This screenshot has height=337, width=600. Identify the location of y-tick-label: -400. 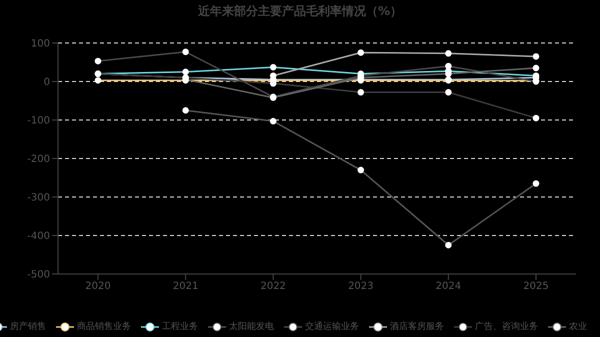
(38, 236).